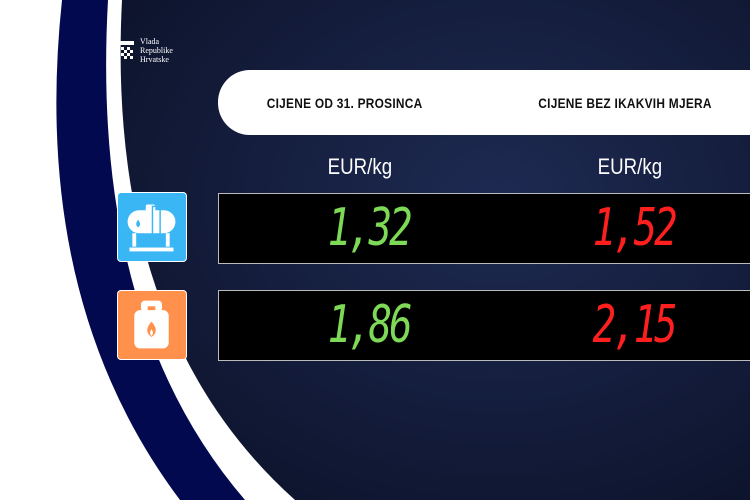 This screenshot has width=750, height=500. What do you see at coordinates (154, 59) in the screenshot?
I see `logo-line: Hrvatske` at bounding box center [154, 59].